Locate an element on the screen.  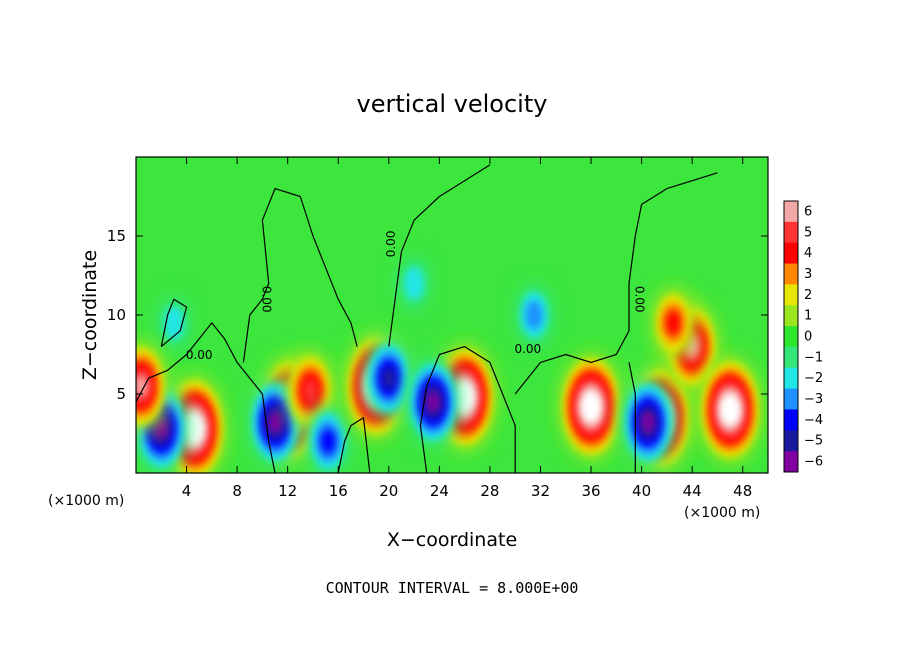
x-tick-label: 16 is located at coordinates (338, 491).